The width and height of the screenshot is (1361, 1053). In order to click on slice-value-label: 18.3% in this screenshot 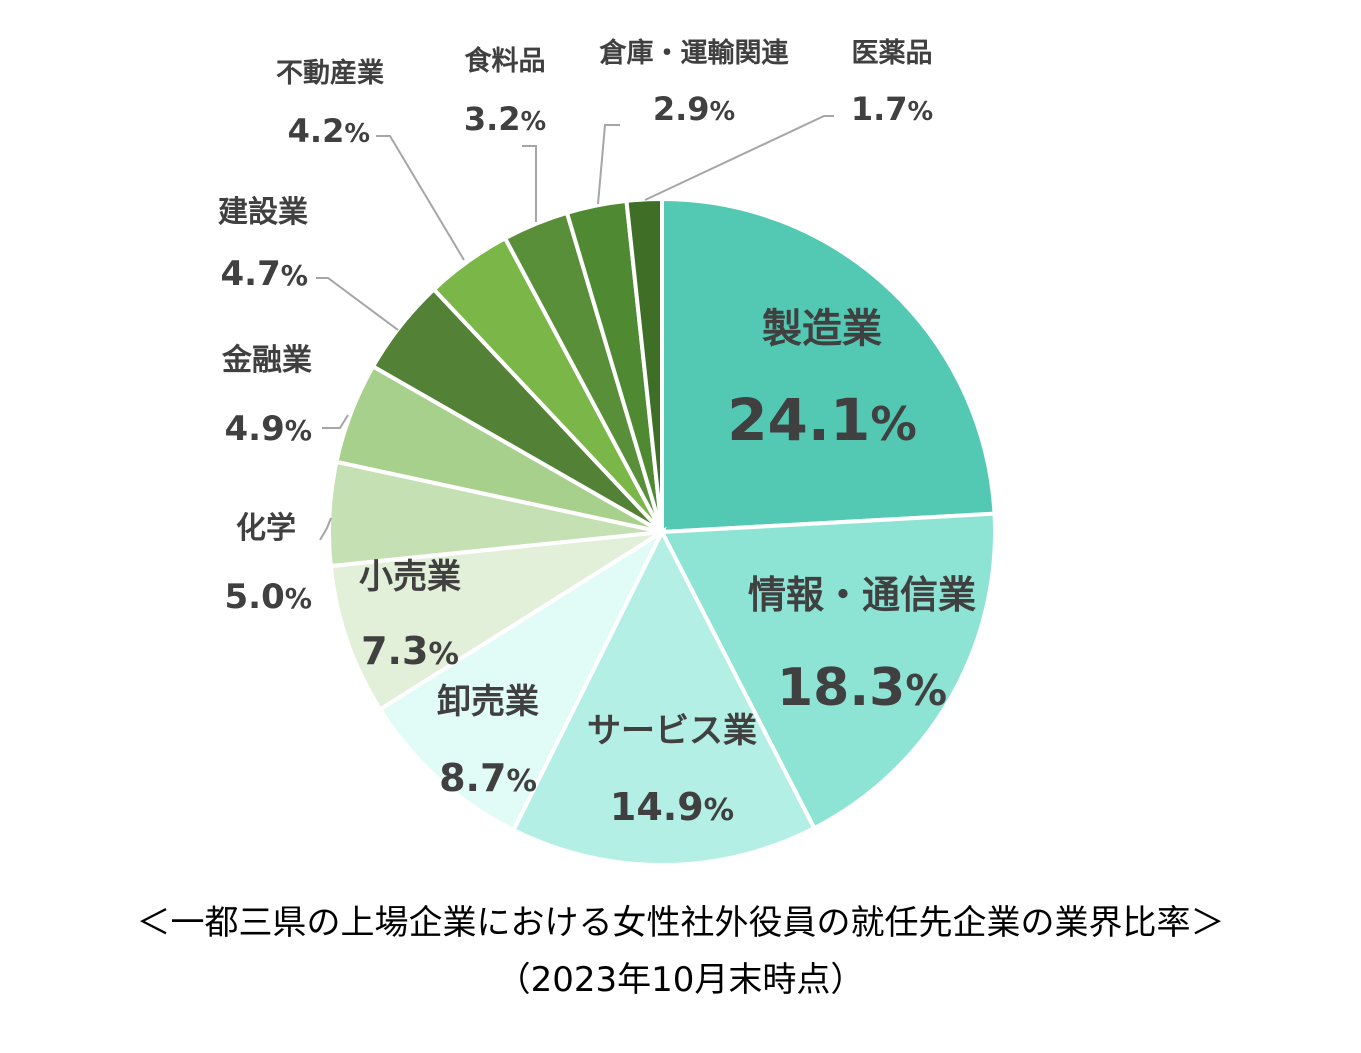, I will do `click(862, 688)`.